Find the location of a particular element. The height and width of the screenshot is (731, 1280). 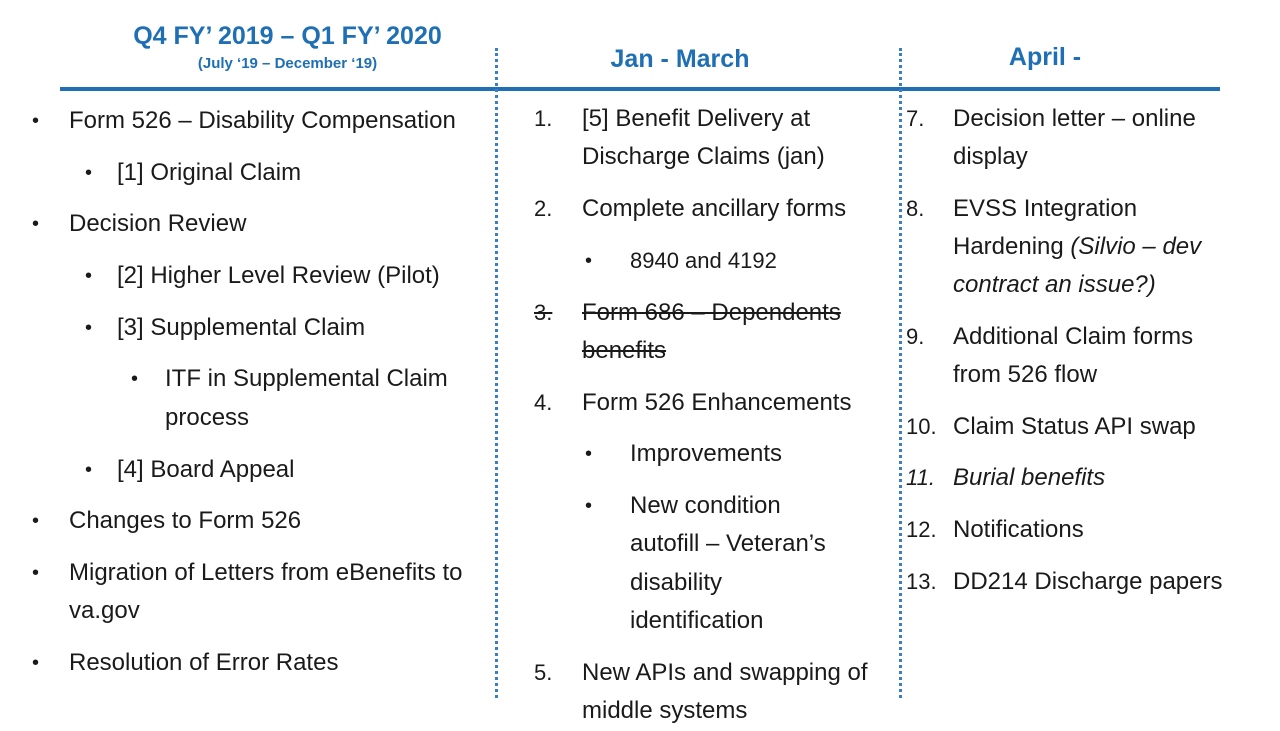

list-number: 13. is located at coordinates (921, 581).